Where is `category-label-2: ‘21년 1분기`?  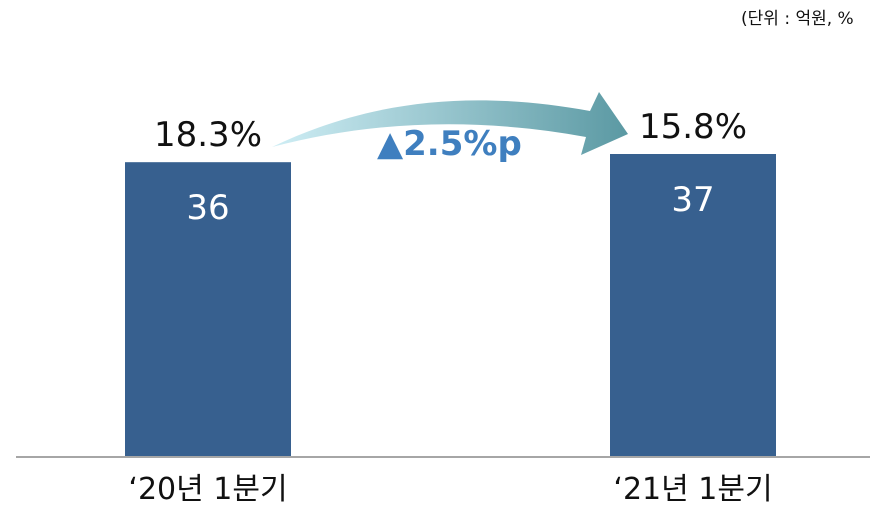 category-label-2: ‘21년 1분기 is located at coordinates (692, 489).